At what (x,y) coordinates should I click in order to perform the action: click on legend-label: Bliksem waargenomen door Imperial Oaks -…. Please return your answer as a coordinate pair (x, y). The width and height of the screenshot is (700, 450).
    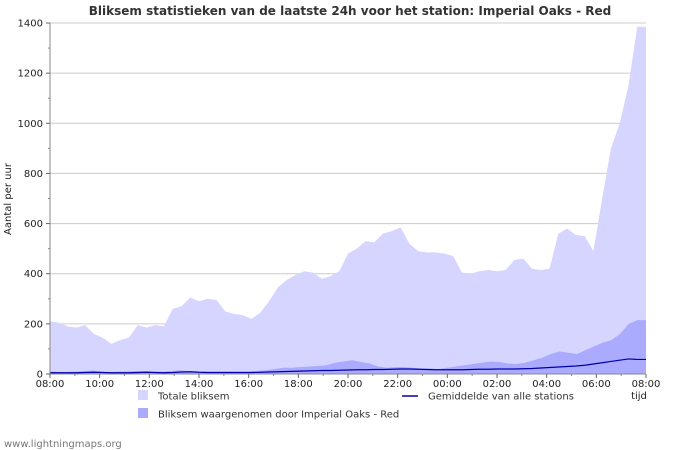
    Looking at the image, I should click on (278, 415).